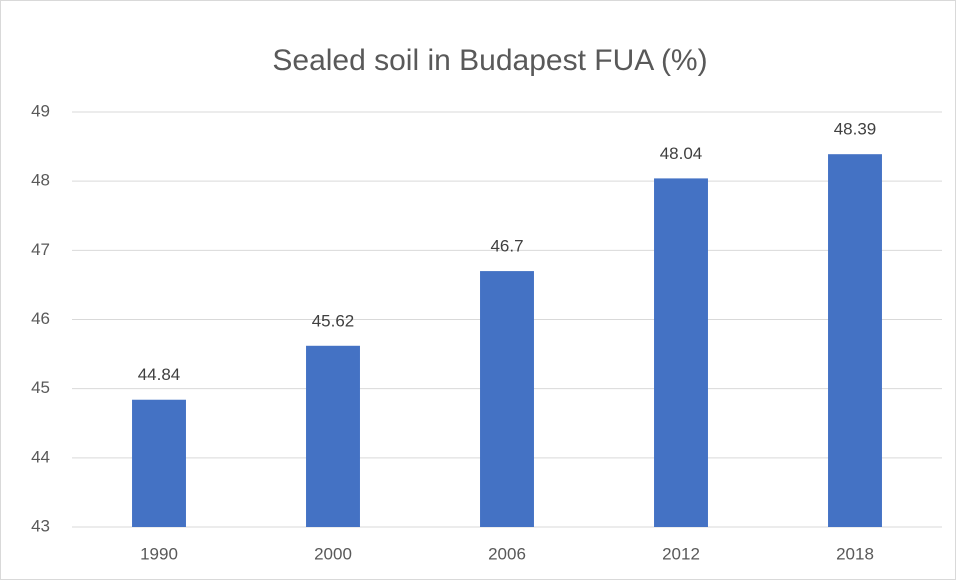  I want to click on y-tick-label: 47, so click(40, 249).